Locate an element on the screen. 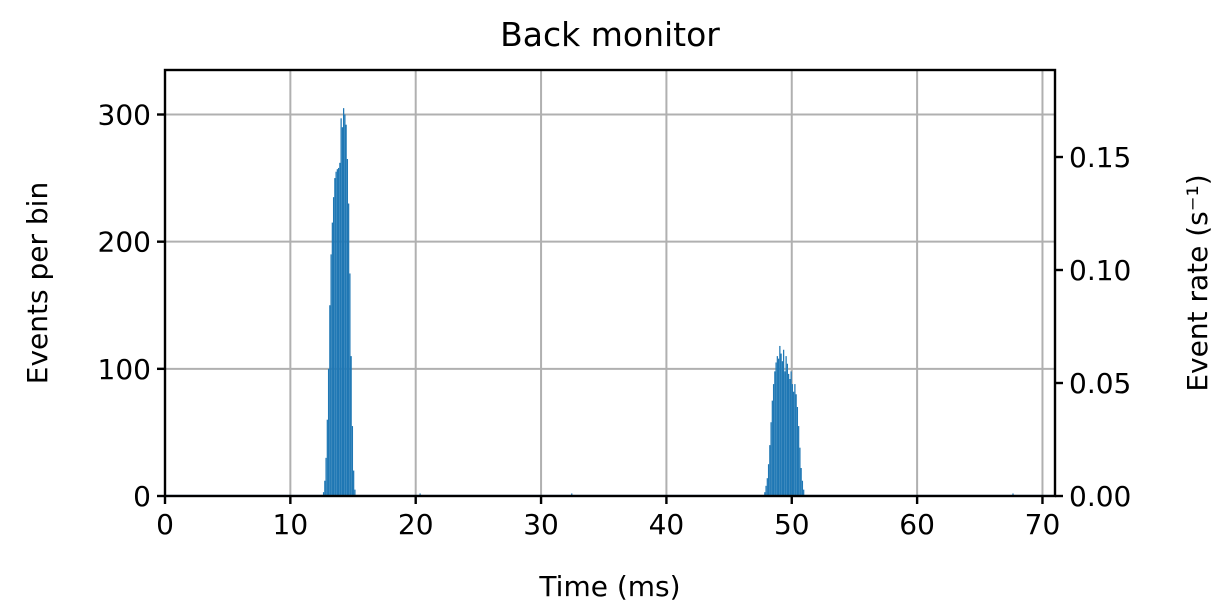 This screenshot has width=1220, height=610. y-tick-label: 300 is located at coordinates (124, 115).